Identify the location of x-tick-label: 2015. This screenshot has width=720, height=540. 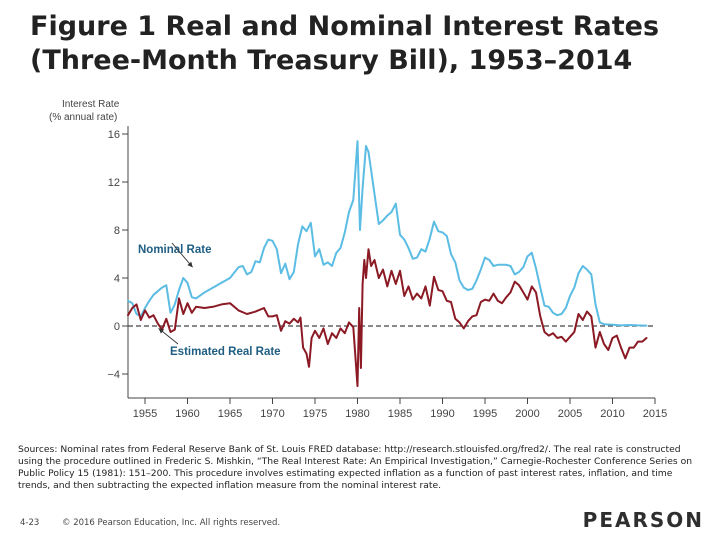
(655, 414).